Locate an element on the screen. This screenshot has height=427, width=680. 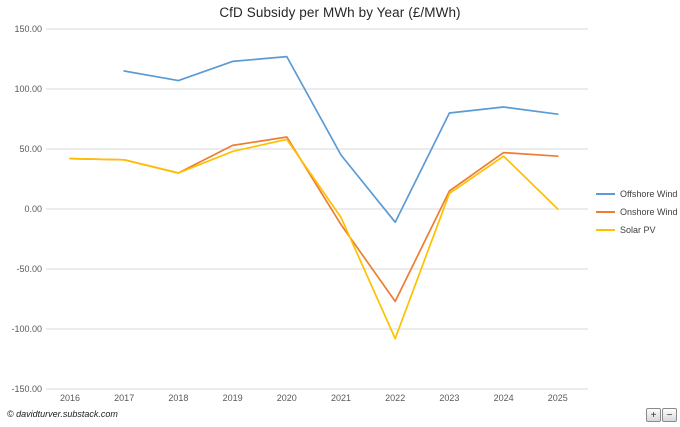
x-tick-label: 2016 is located at coordinates (70, 398).